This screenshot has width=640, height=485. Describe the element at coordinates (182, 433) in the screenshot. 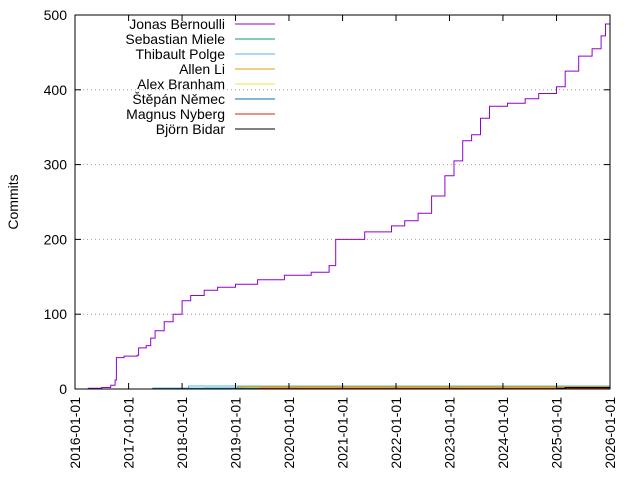

I see `x-tick-label: 2018-01-01` at that location.